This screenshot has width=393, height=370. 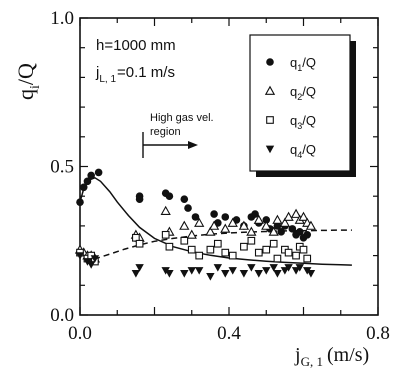 I want to click on legend: q1/Q q2/Q q3/Q q4/Q, so click(x=302, y=105).